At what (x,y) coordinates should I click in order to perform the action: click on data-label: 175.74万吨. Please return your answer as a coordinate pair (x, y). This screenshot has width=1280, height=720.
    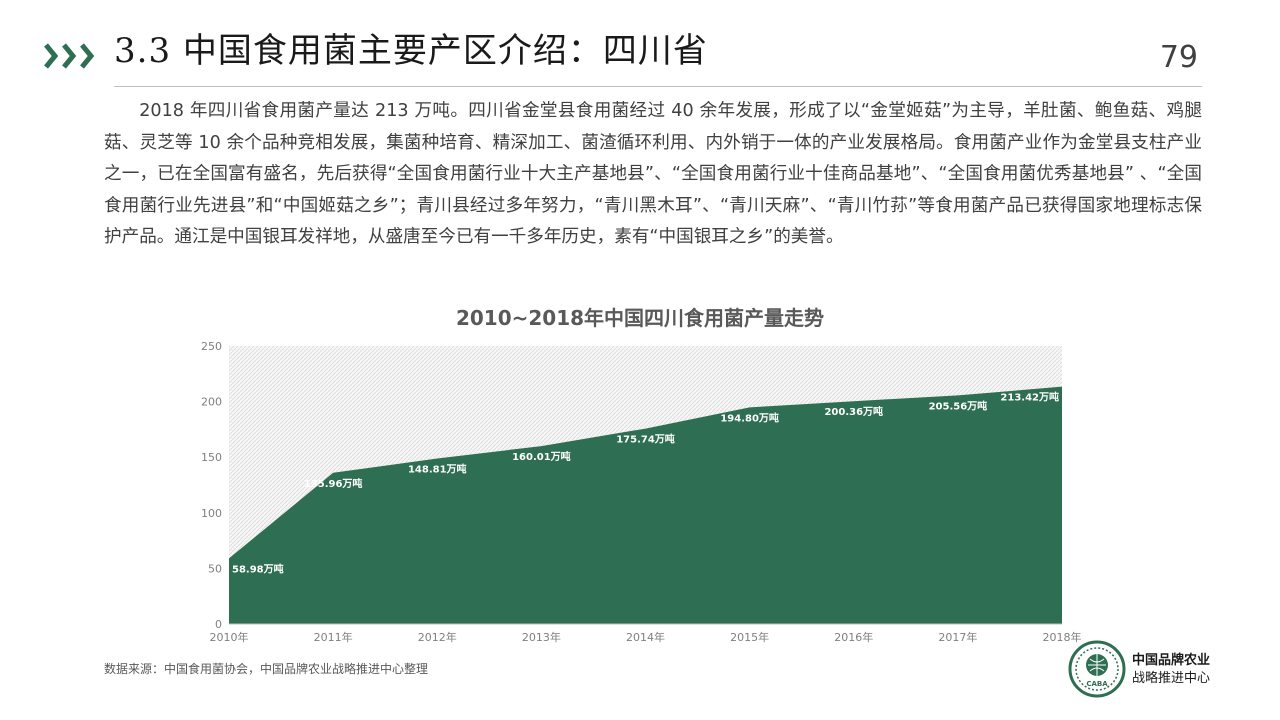
    Looking at the image, I should click on (645, 439).